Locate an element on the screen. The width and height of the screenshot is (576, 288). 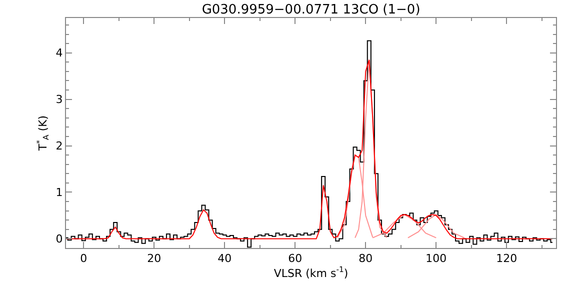
x-tick-label: 120 is located at coordinates (507, 259).